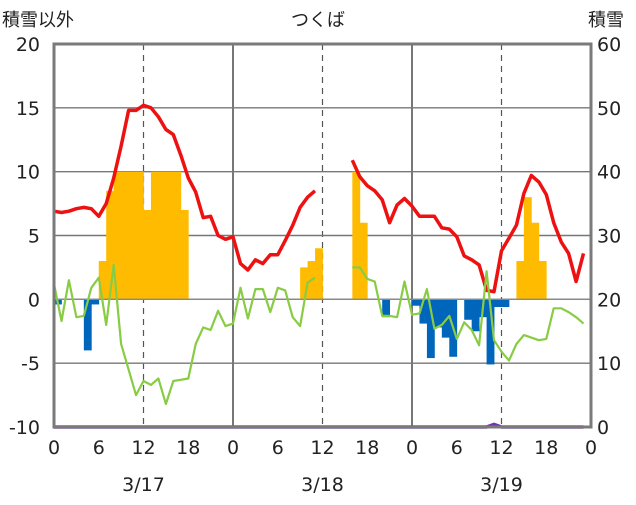  Describe the element at coordinates (24, 428) in the screenshot. I see `y-left-tick-label: -10` at that location.